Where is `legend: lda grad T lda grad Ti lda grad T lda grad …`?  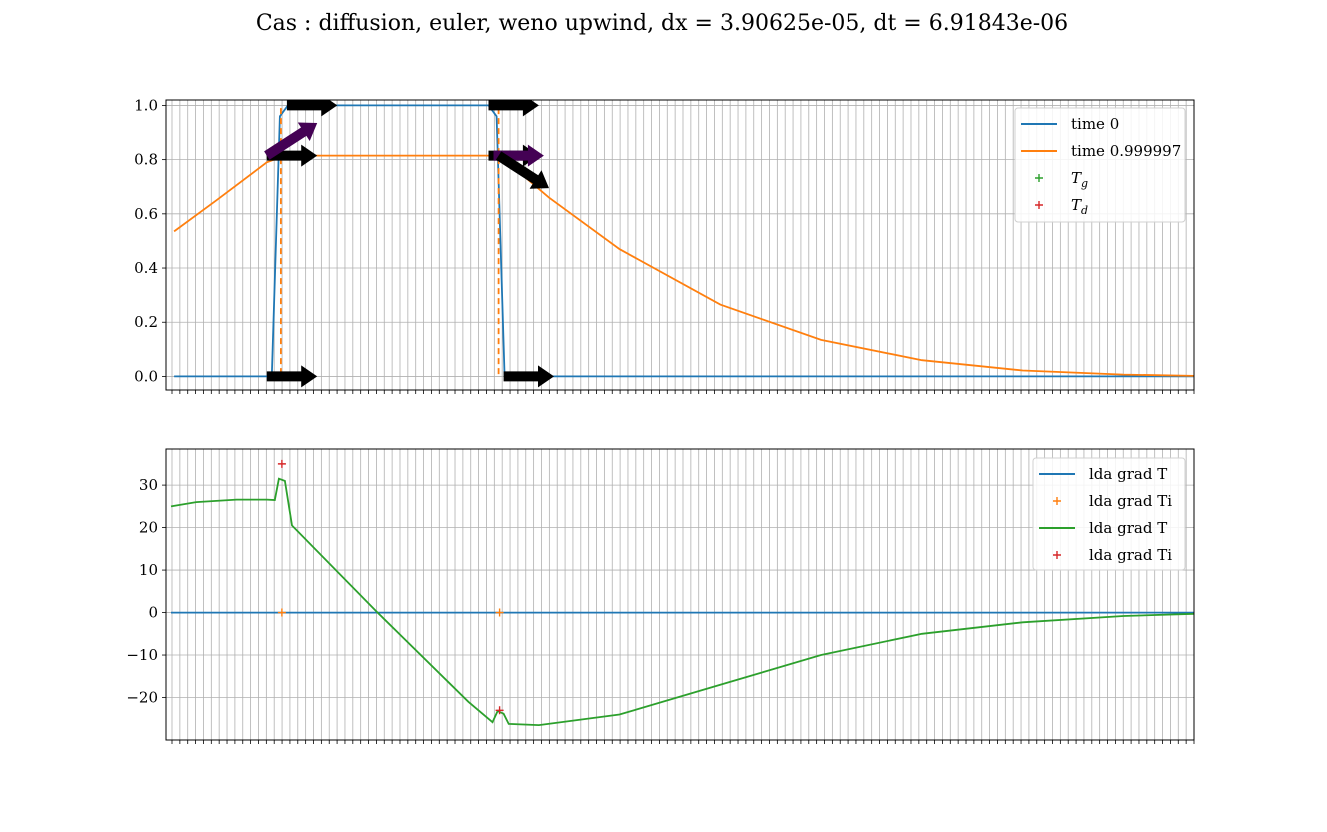
legend: lda grad T lda grad Ti lda grad T lda grad … is located at coordinates (1109, 514).